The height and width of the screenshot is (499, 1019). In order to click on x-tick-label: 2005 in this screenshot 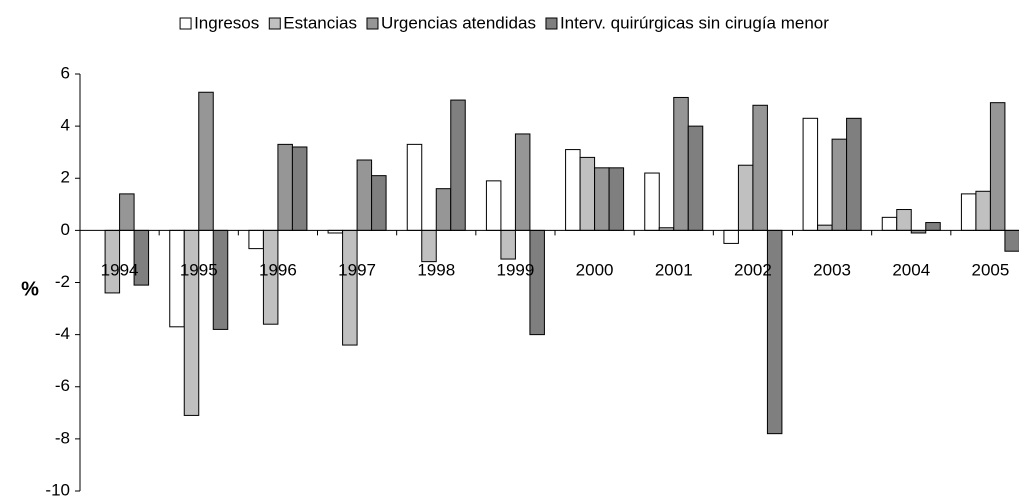, I will do `click(991, 269)`.